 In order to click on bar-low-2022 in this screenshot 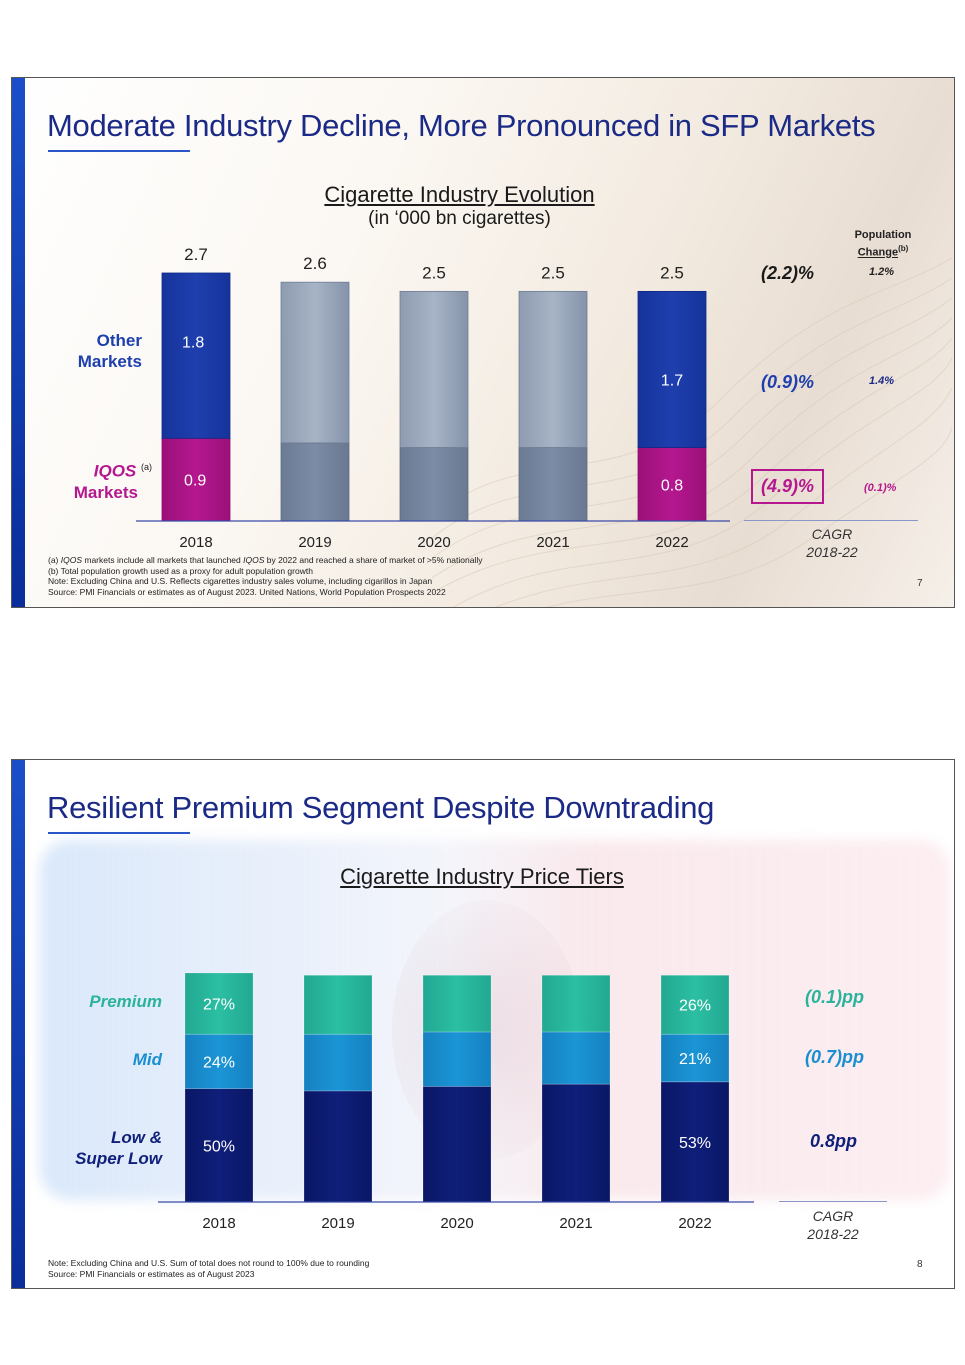, I will do `click(695, 1142)`.